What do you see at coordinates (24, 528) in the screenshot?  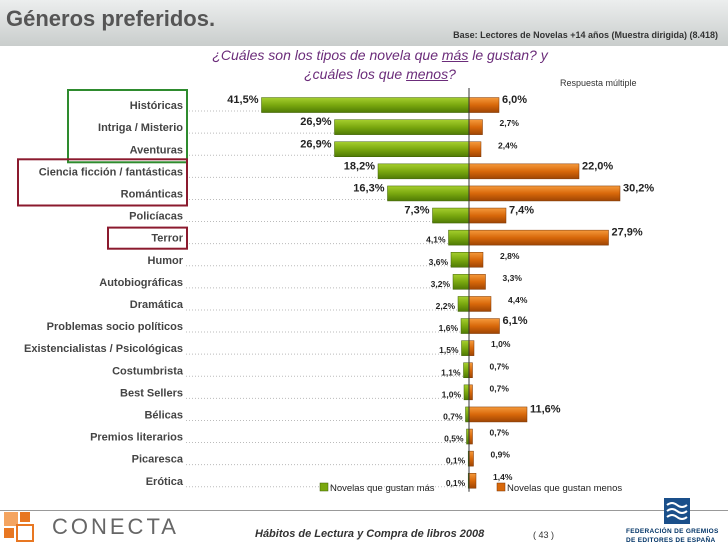 I see `conecta-logo-icon` at bounding box center [24, 528].